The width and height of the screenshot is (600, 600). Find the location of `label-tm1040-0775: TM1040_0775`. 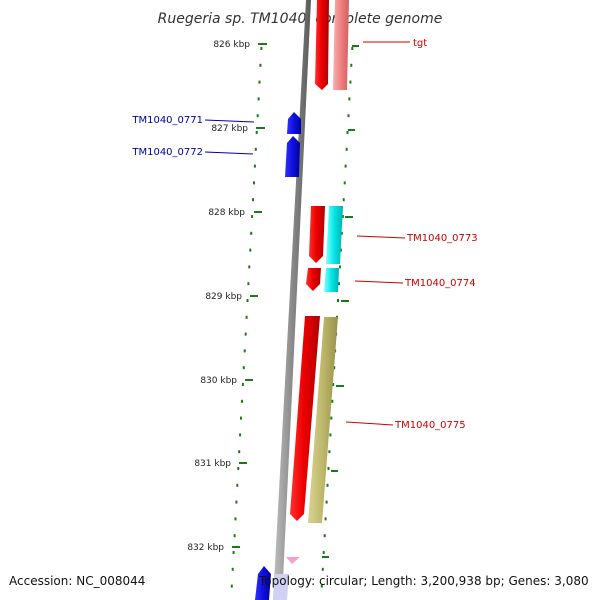

label-tm1040-0775: TM1040_0775 is located at coordinates (430, 425).